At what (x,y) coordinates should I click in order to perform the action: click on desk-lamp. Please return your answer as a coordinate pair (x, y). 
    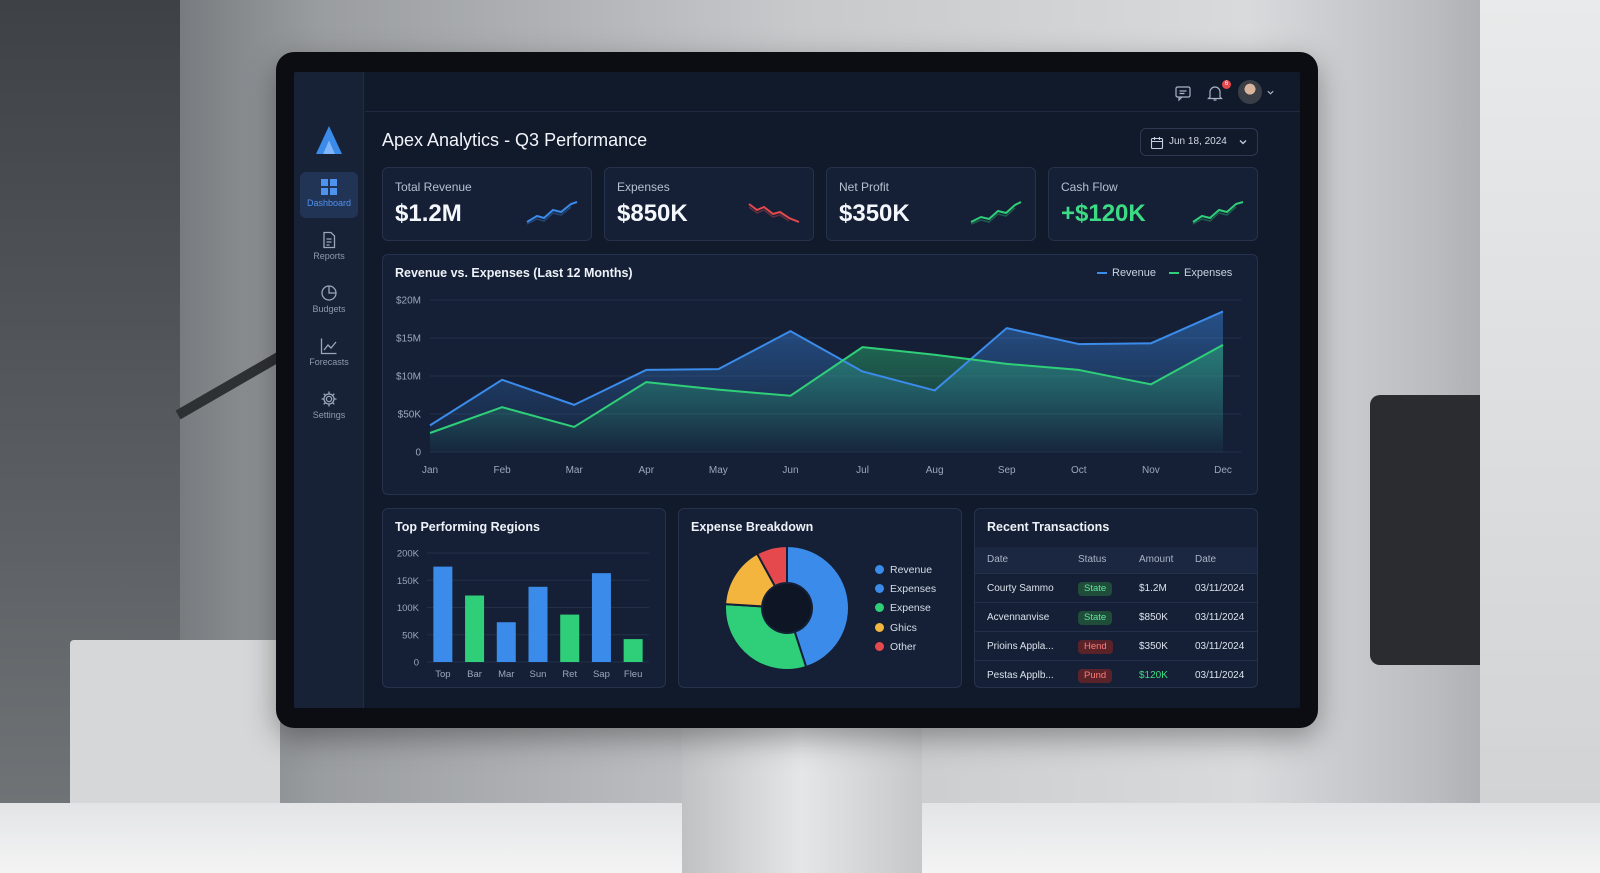
    Looking at the image, I should click on (230, 385).